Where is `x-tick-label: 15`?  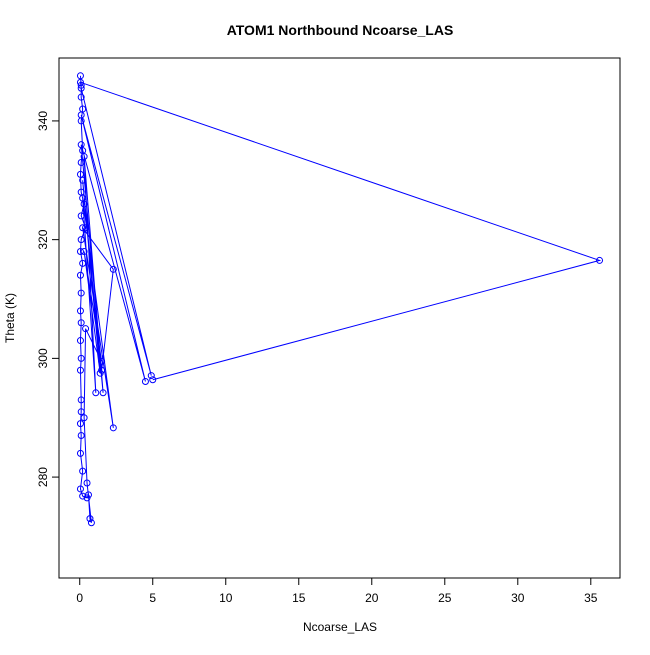
x-tick-label: 15 is located at coordinates (299, 598).